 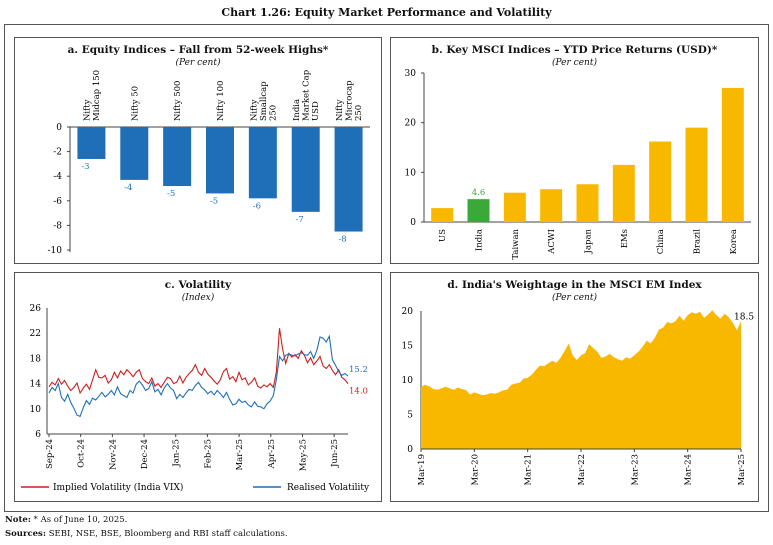 What do you see at coordinates (443, 235) in the screenshot?
I see `category-label: US` at bounding box center [443, 235].